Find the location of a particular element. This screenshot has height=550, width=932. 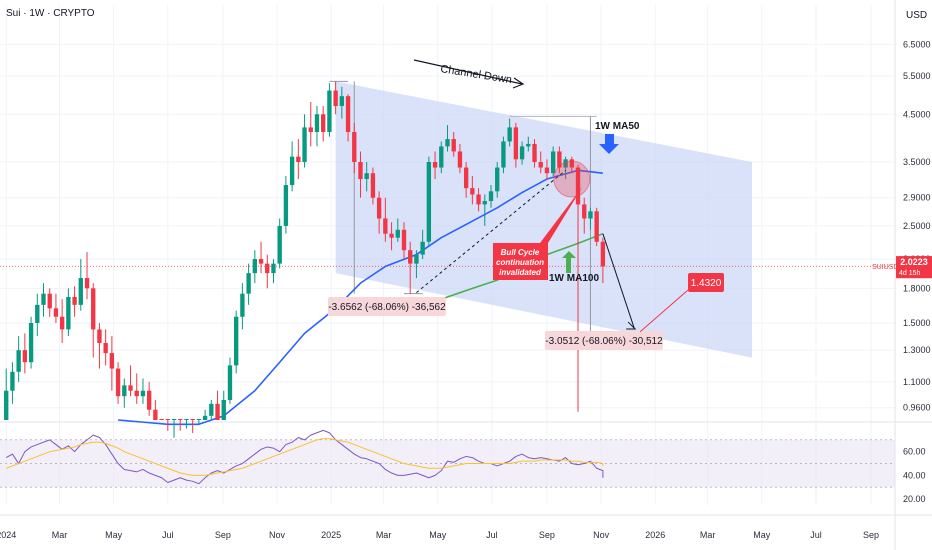

rsi-tick-label: 40.00 is located at coordinates (914, 475).